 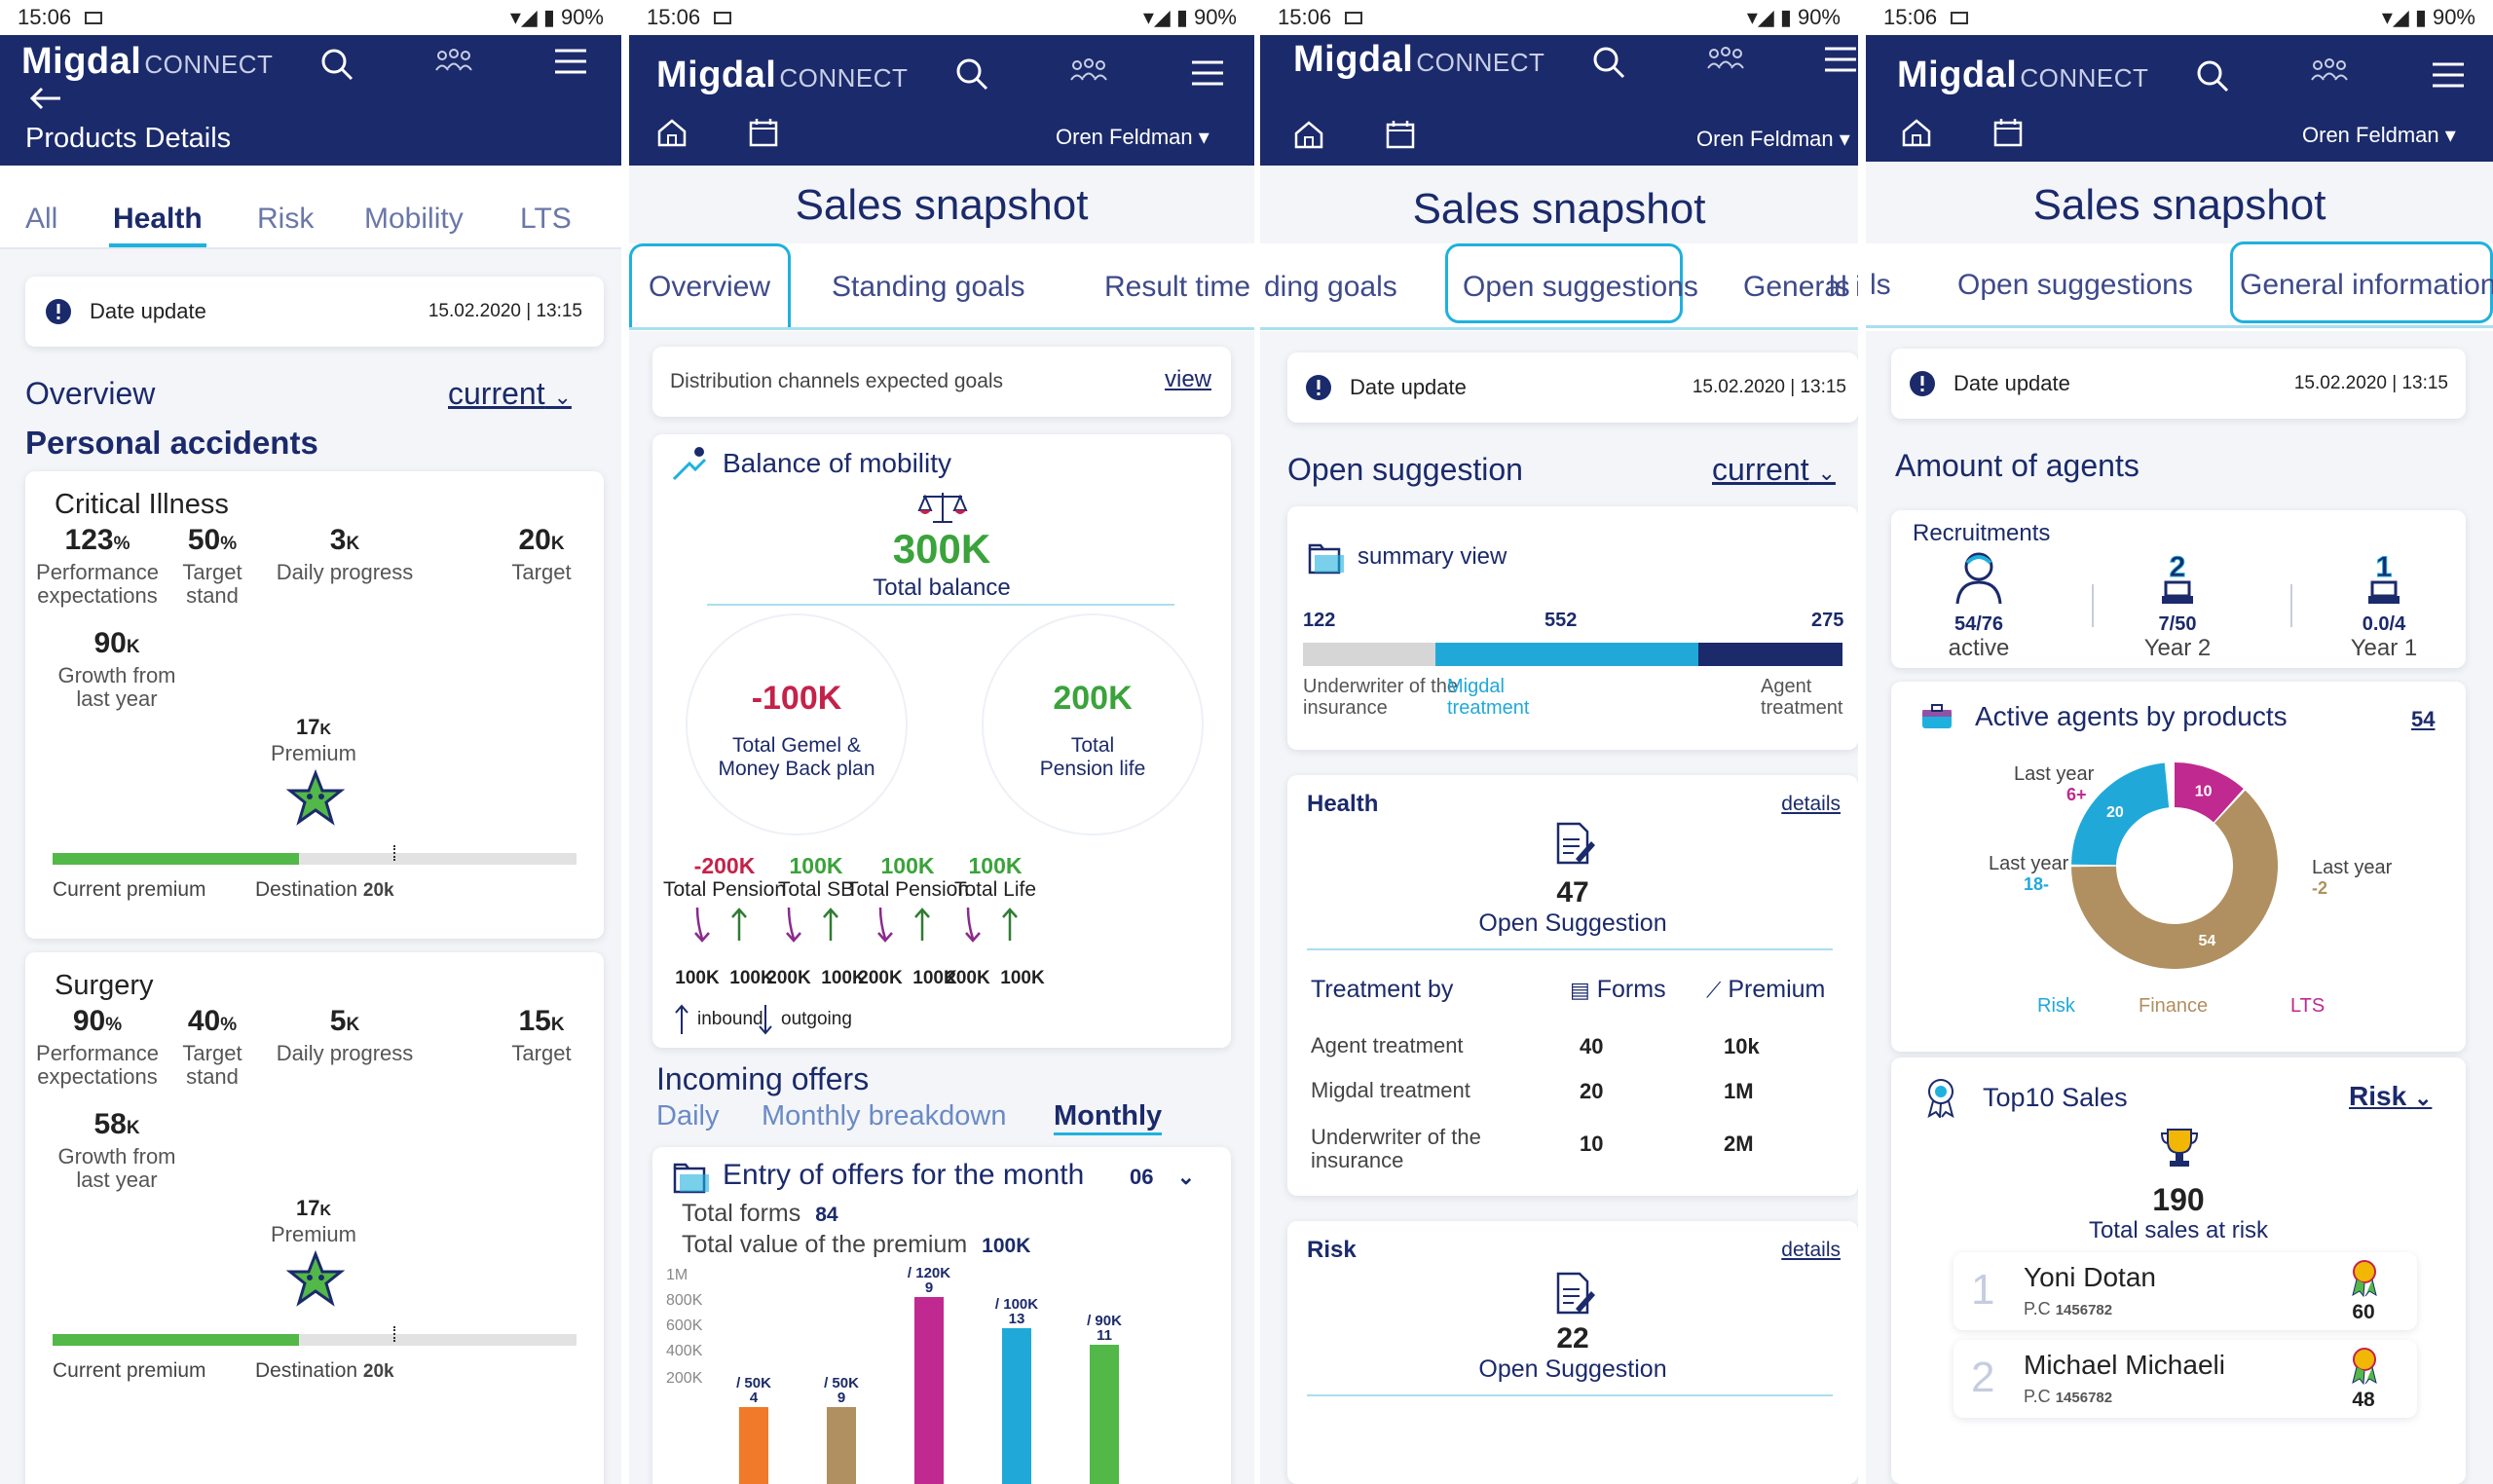 What do you see at coordinates (754, 1383) in the screenshot?
I see `bar-target-label: / 50K` at bounding box center [754, 1383].